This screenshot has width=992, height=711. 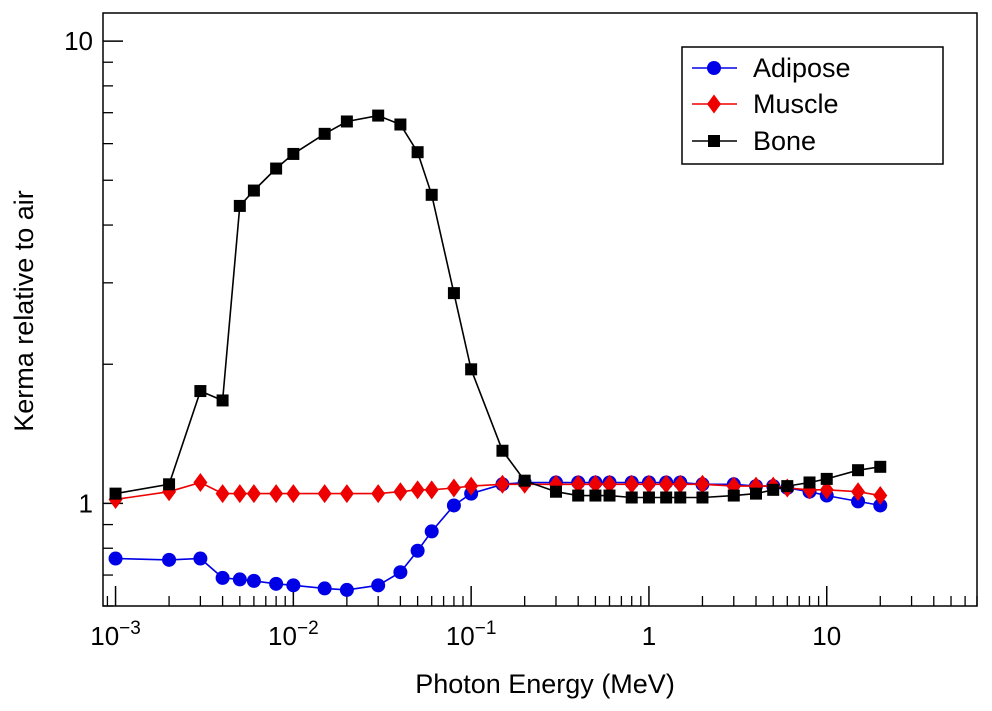 What do you see at coordinates (714, 141) in the screenshot?
I see `legend-marker-bone` at bounding box center [714, 141].